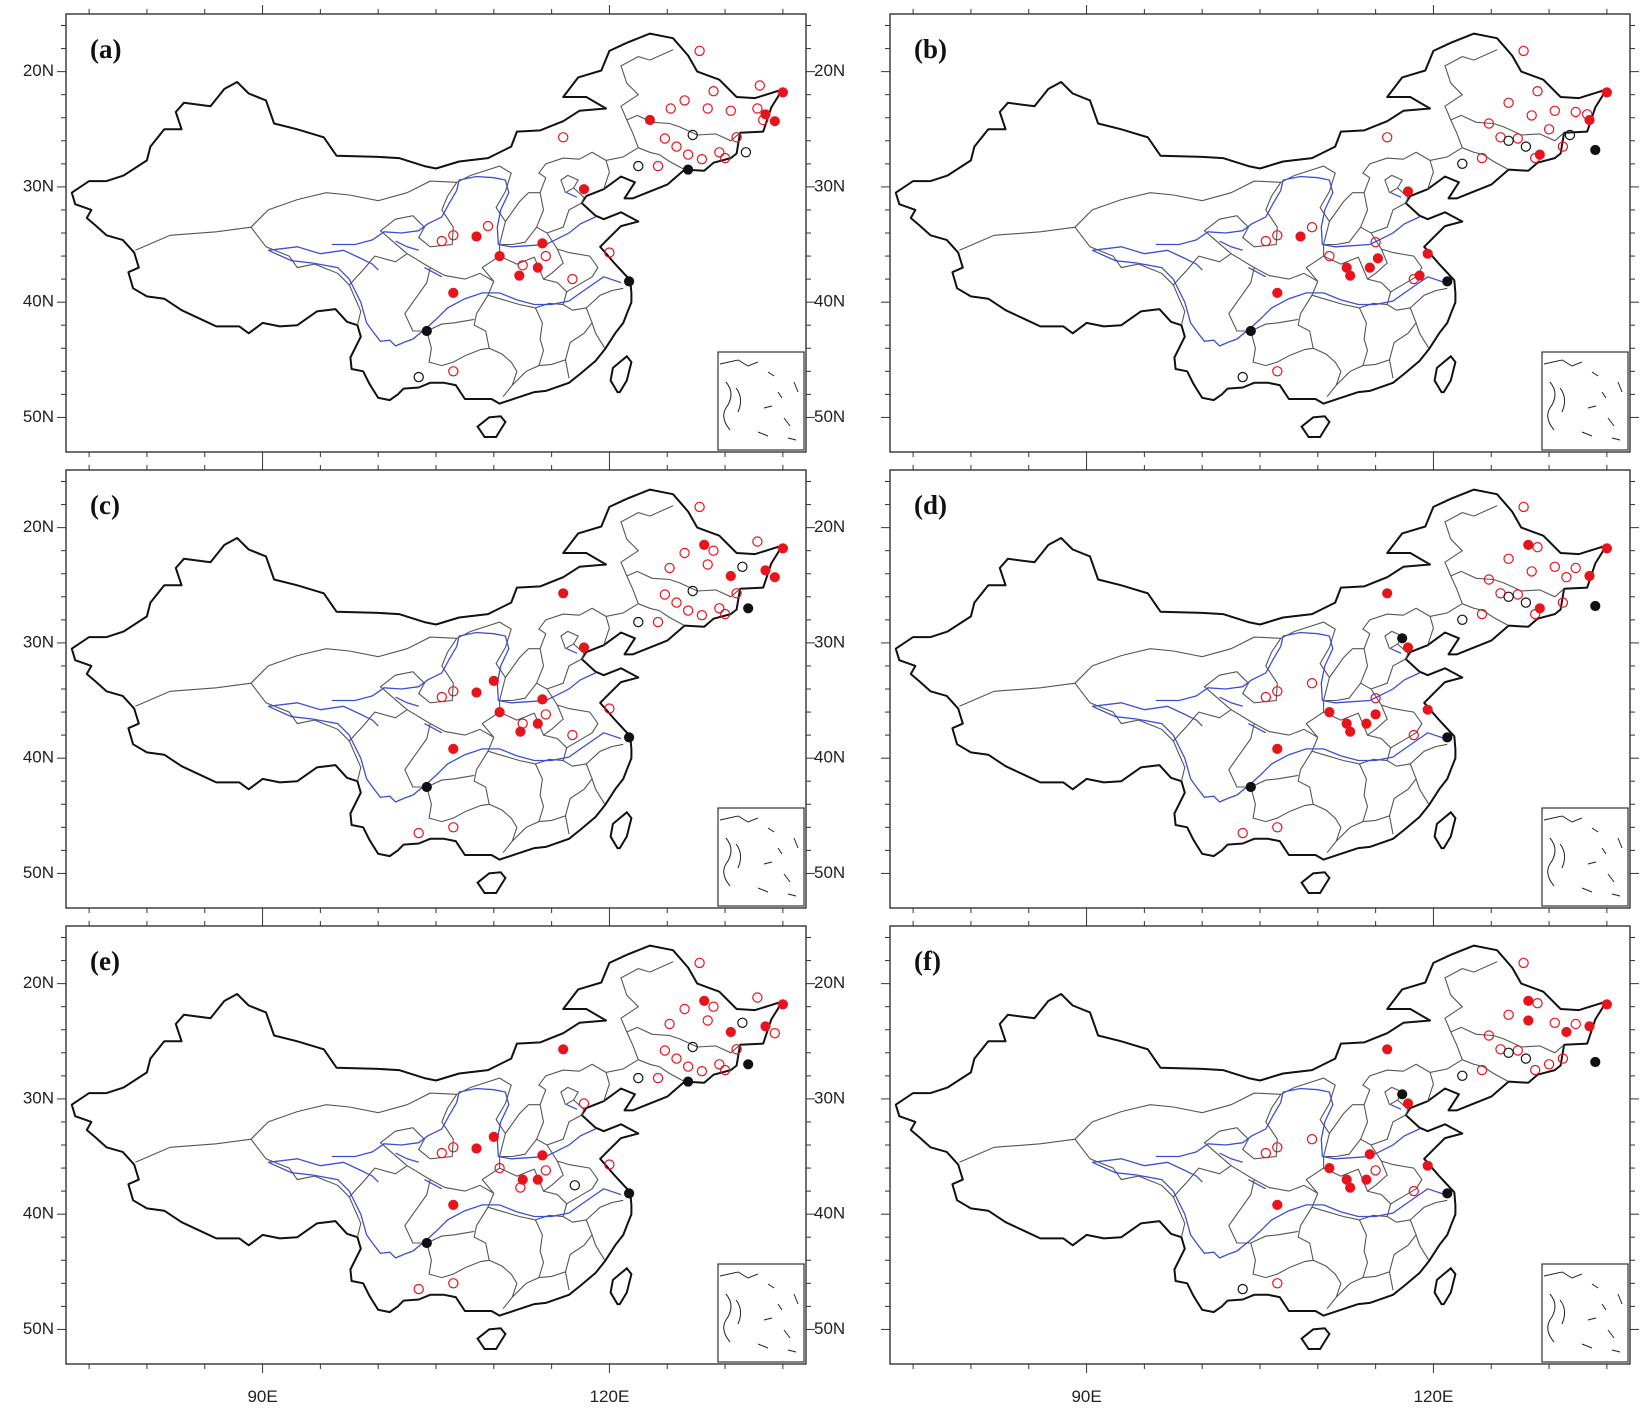 The image size is (1646, 1416). What do you see at coordinates (601, 670) in the screenshot?
I see `station-markers` at bounding box center [601, 670].